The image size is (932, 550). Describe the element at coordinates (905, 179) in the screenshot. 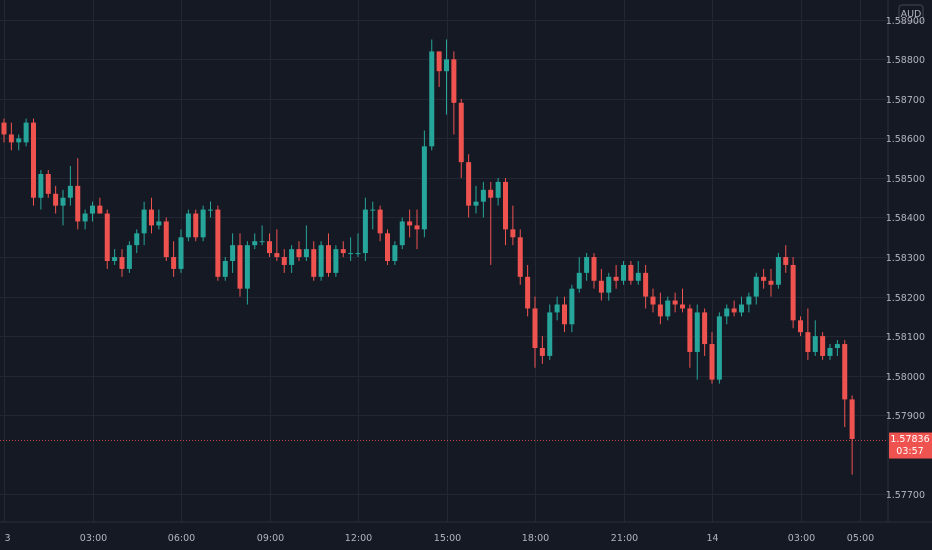

I see `y-tick-label: 1.58500` at that location.